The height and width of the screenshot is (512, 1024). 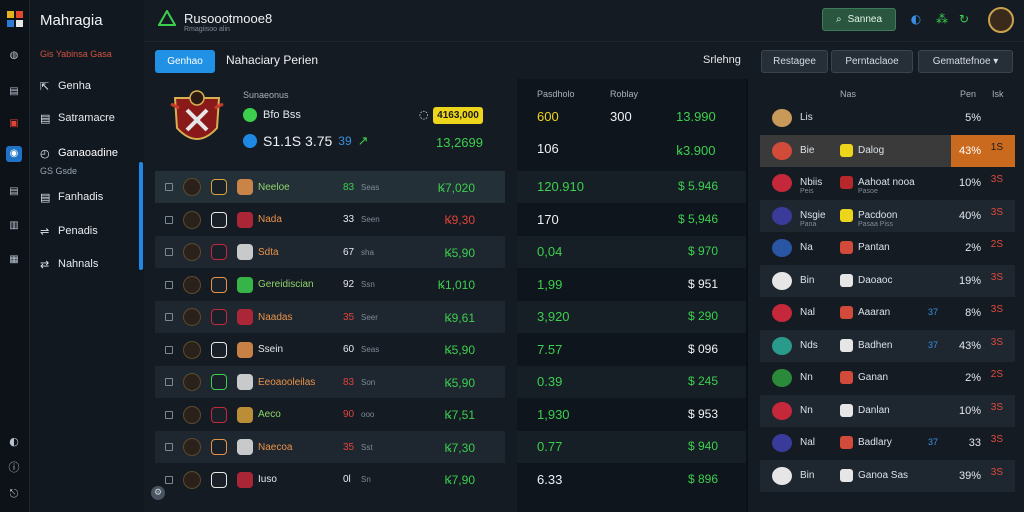 What do you see at coordinates (87, 231) in the screenshot?
I see `sidebar-item-penadis: ⇌ Penadis` at bounding box center [87, 231].